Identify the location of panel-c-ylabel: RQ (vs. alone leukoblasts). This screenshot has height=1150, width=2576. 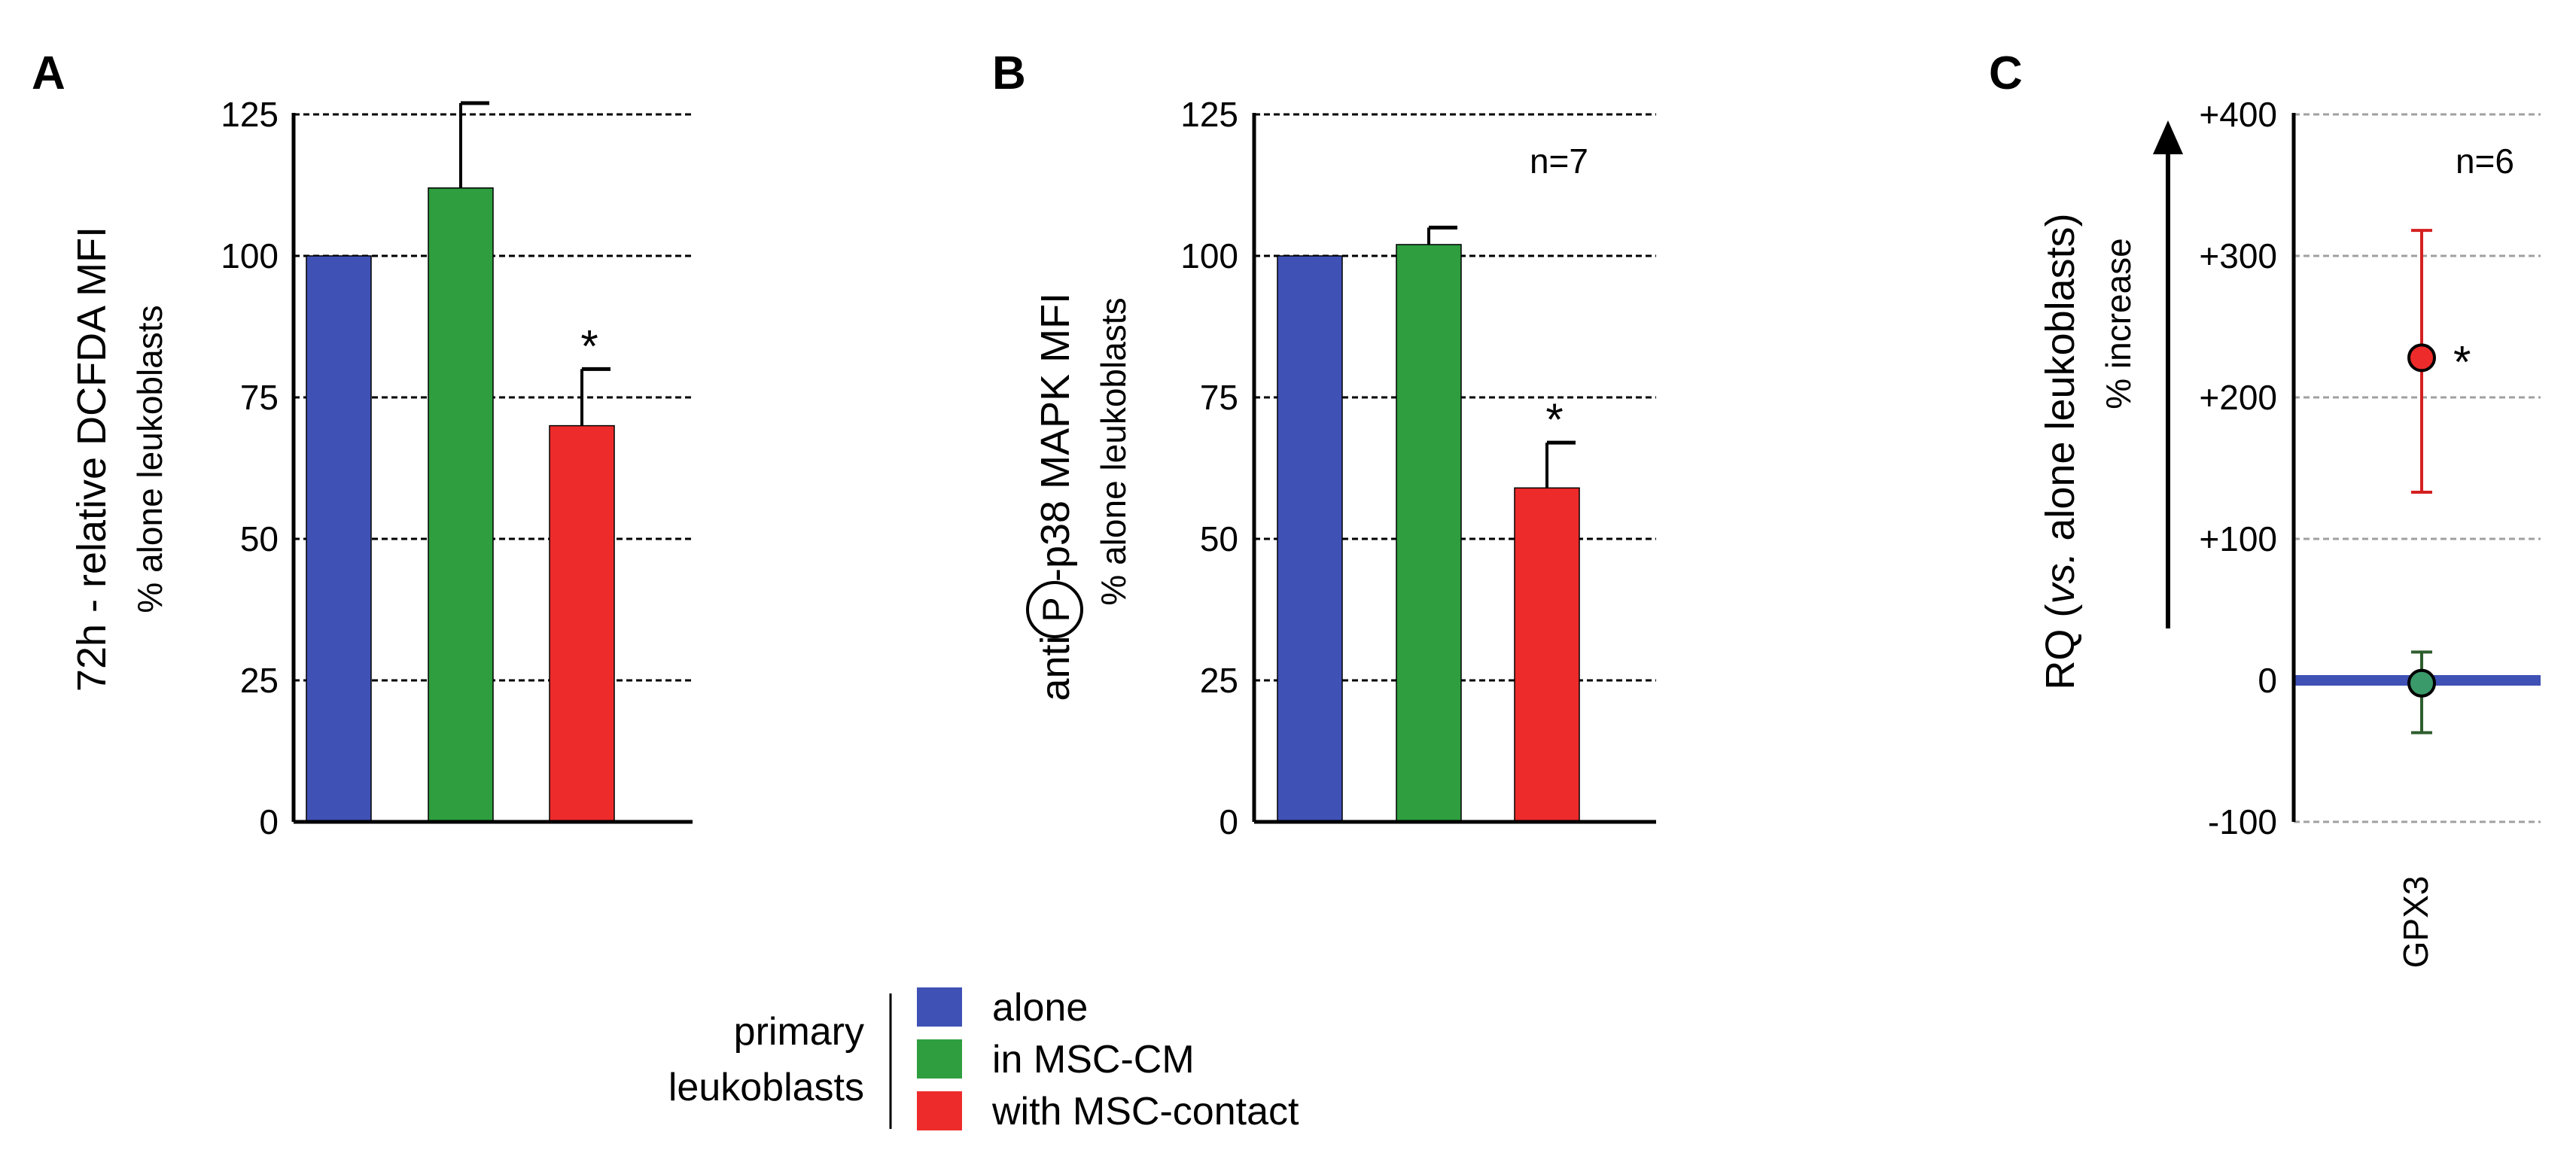
(2061, 451).